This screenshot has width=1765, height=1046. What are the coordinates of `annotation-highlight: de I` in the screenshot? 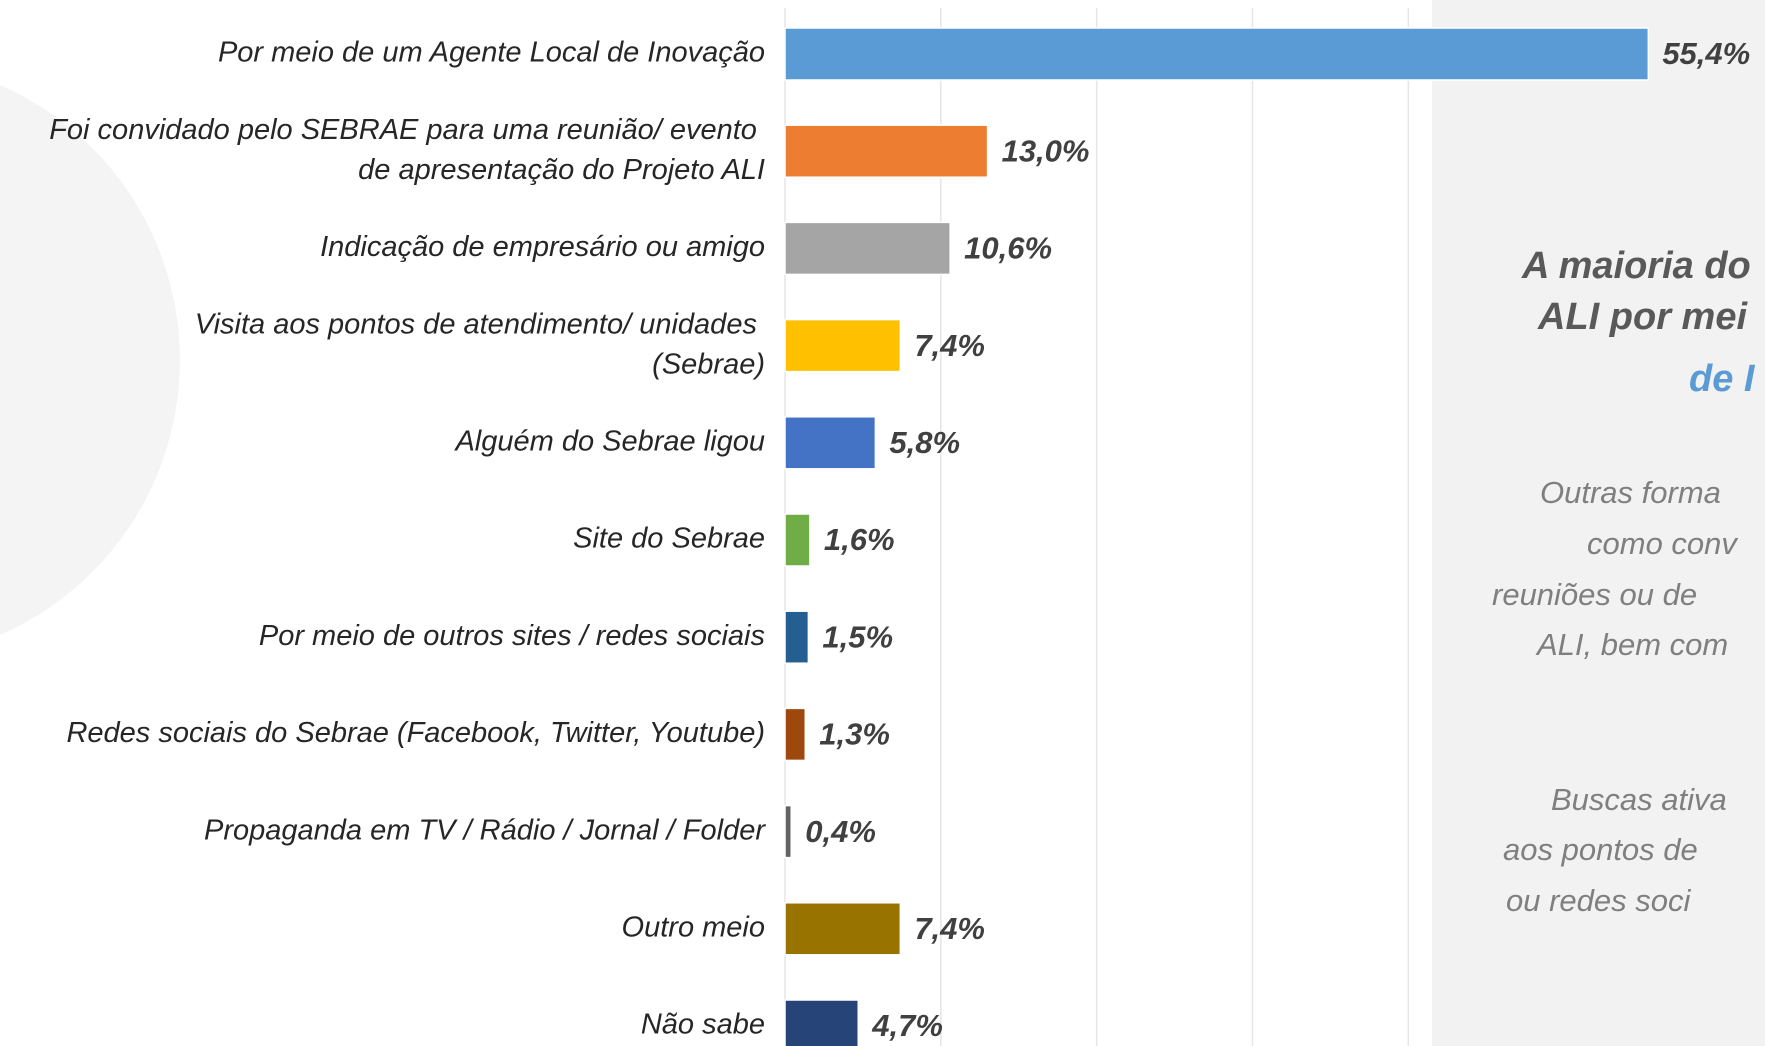 It's located at (1722, 379).